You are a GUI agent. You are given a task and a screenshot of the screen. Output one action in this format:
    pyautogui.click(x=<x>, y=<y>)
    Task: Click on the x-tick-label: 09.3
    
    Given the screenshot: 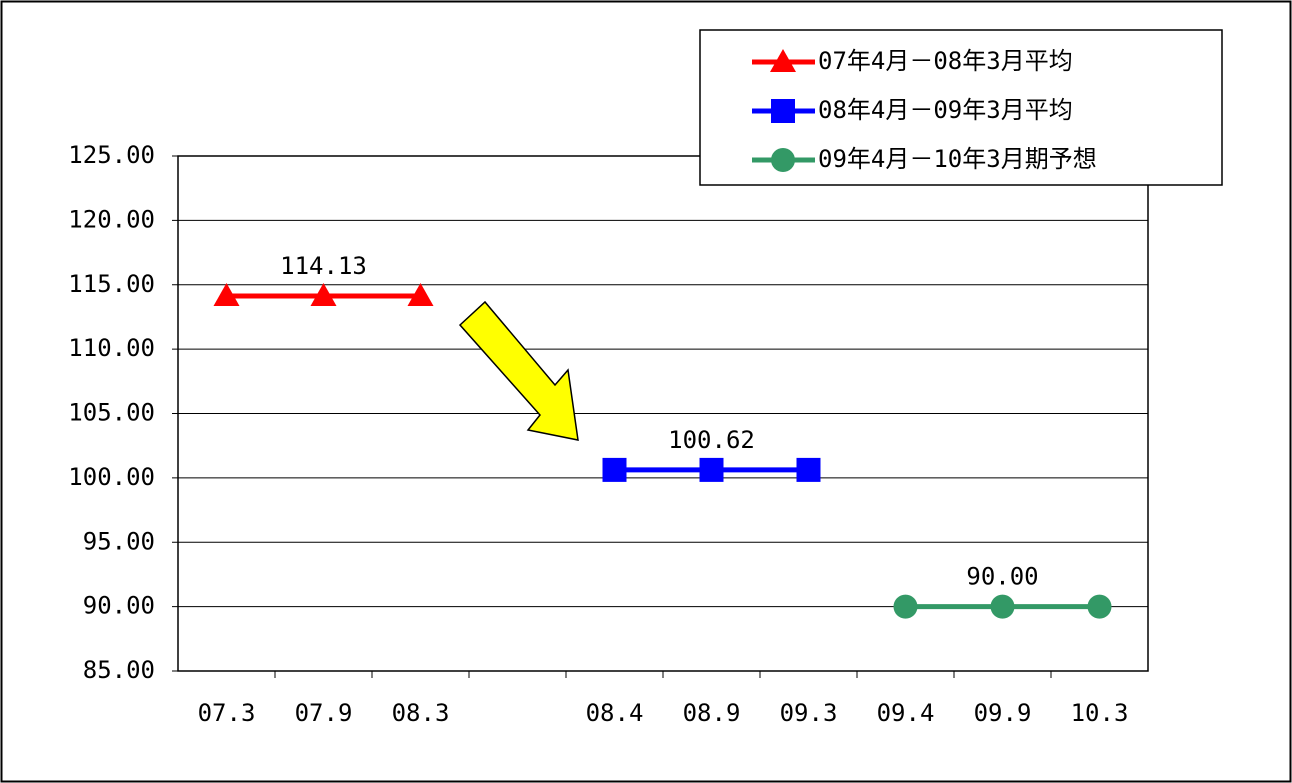 What is the action you would take?
    pyautogui.click(x=809, y=713)
    